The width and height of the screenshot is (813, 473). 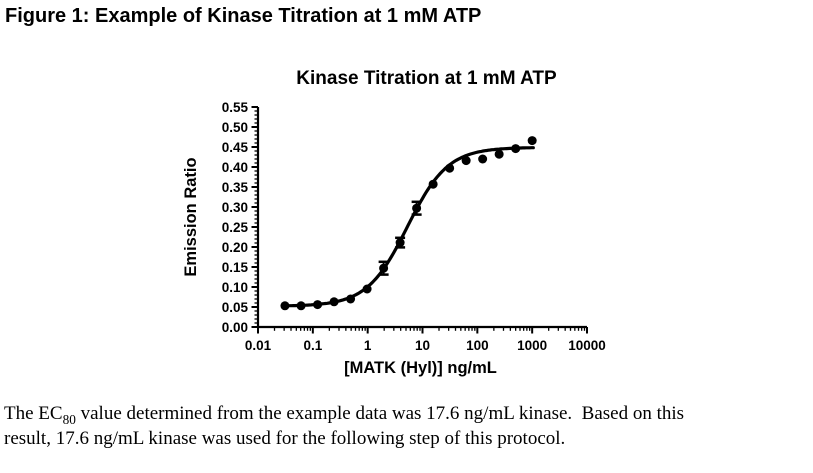 I want to click on chart-title: Kinase Titration at 1 mM ATP, so click(x=426, y=78).